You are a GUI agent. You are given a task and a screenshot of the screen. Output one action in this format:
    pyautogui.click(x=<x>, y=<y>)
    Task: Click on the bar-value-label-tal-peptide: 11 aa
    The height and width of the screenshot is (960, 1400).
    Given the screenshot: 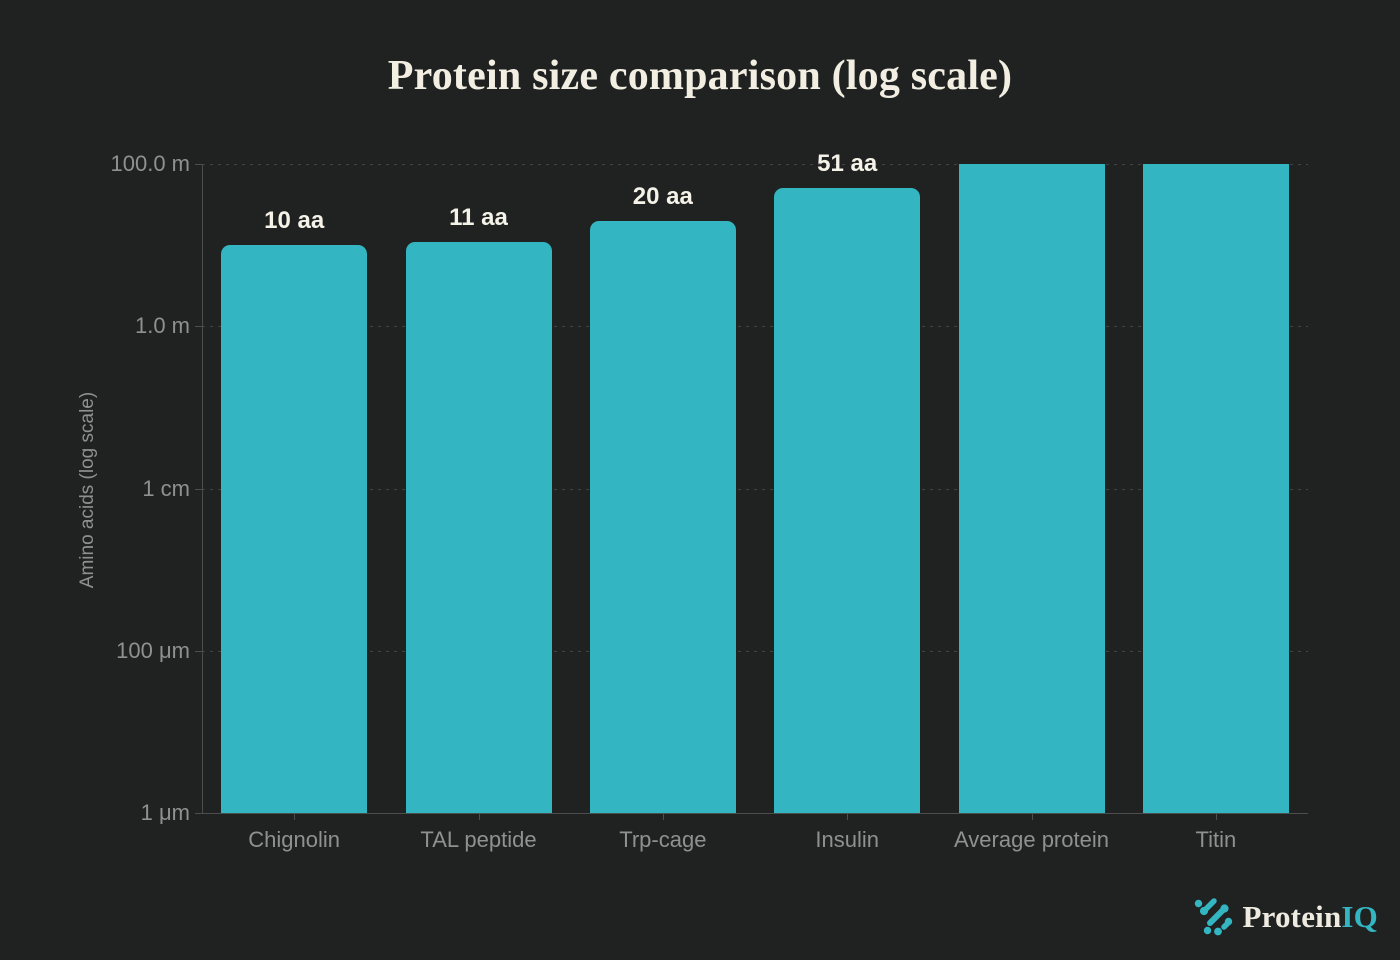 What is the action you would take?
    pyautogui.click(x=478, y=217)
    